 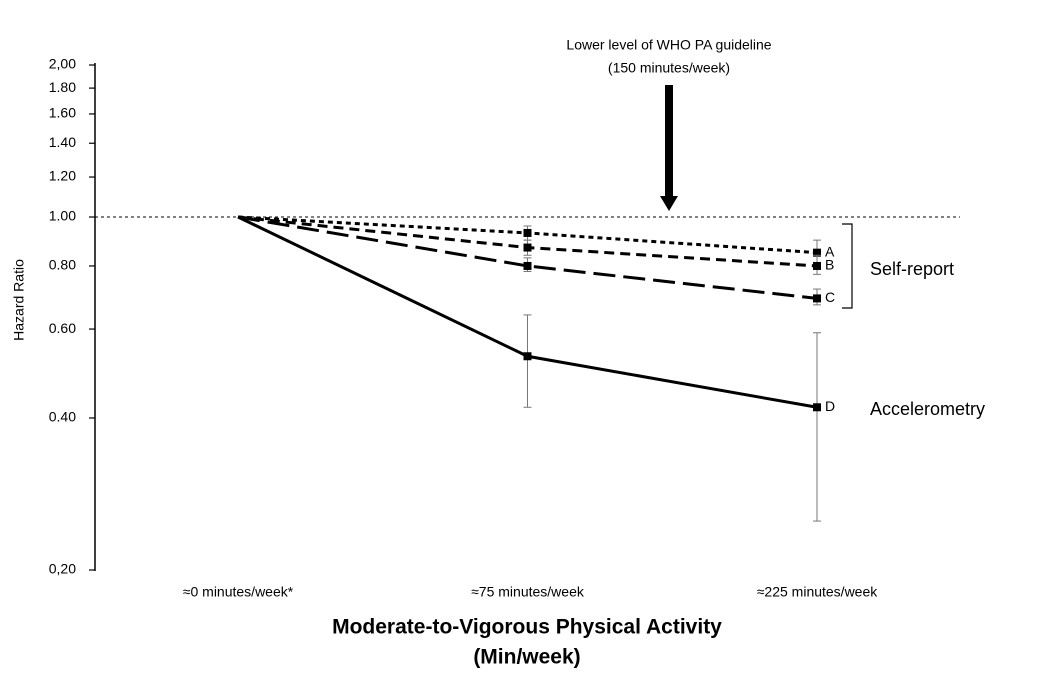 I want to click on x-tick-label: ≈0 minutes/week*, so click(x=238, y=592).